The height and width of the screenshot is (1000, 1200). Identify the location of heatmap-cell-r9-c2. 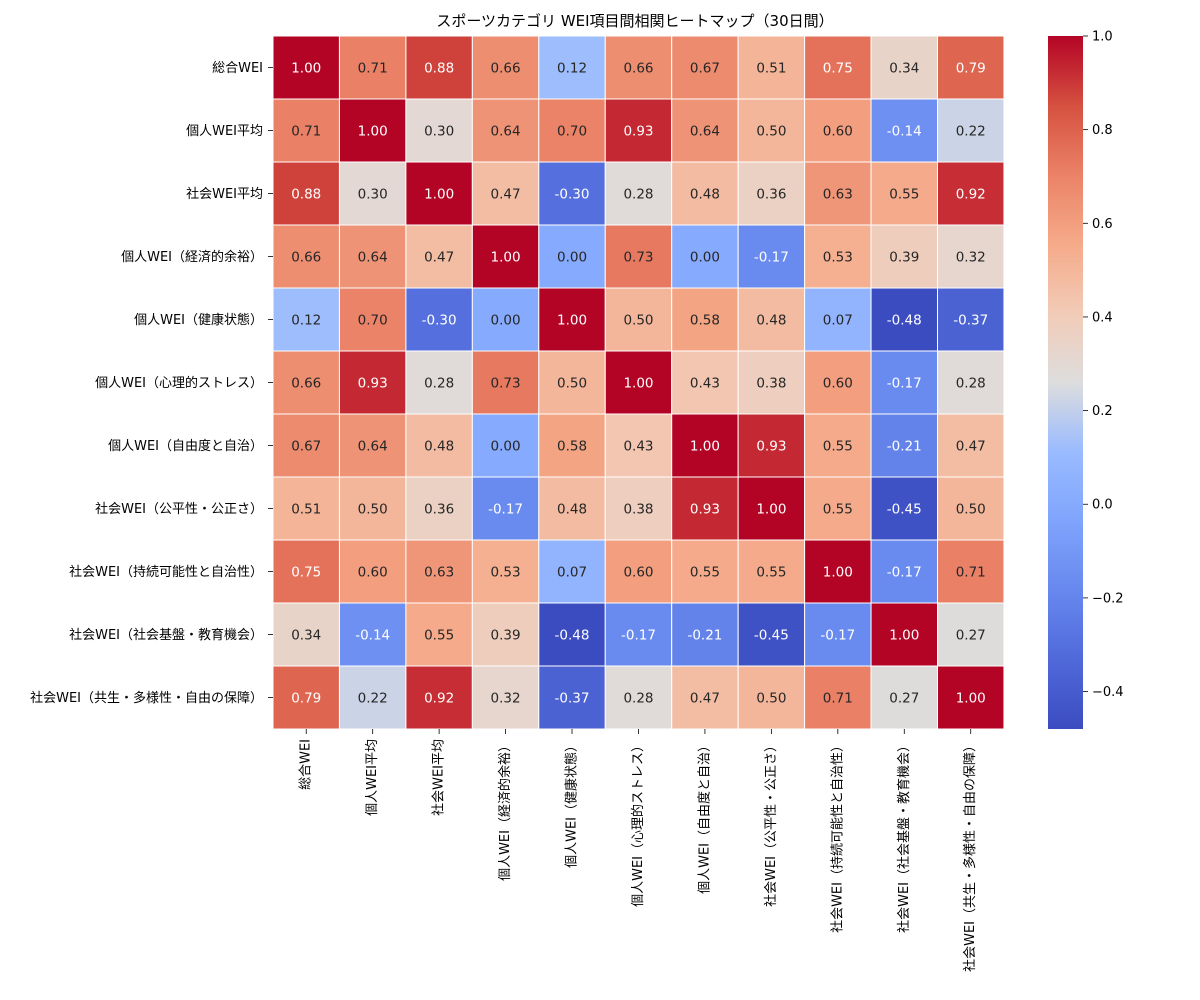
(439, 634).